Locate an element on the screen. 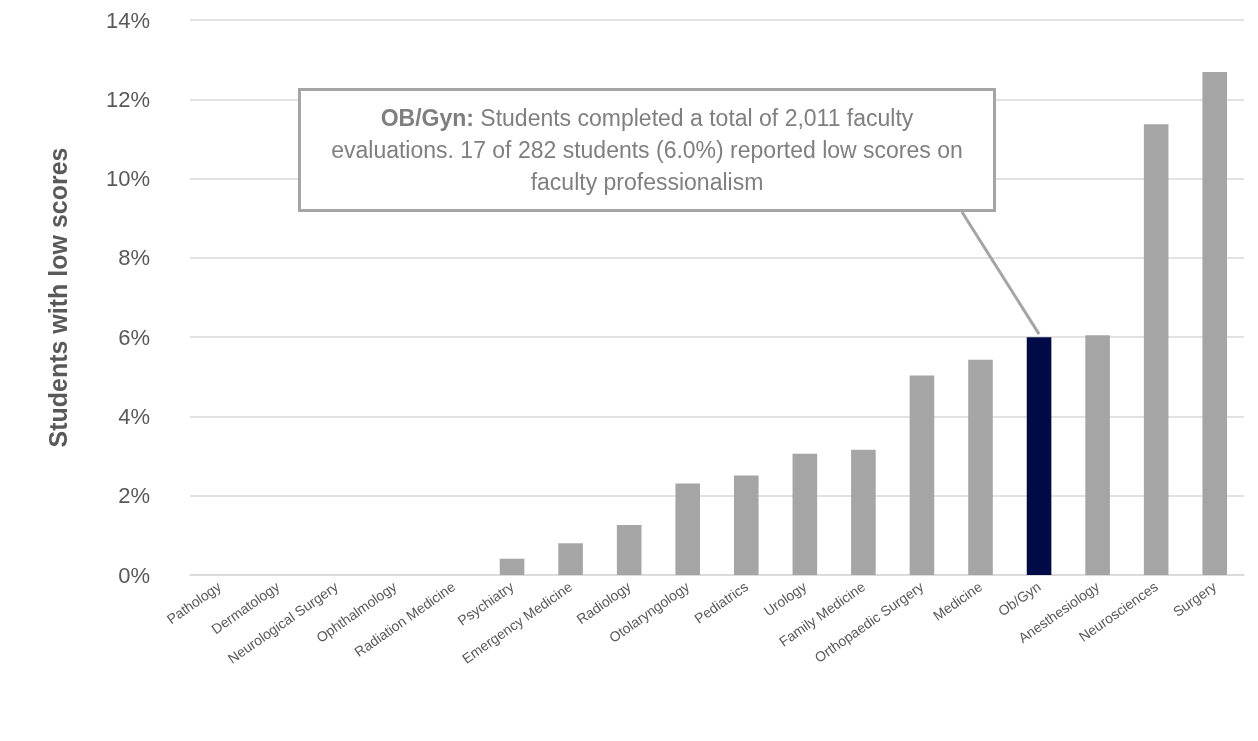  y-tick-label: 4% is located at coordinates (134, 416).